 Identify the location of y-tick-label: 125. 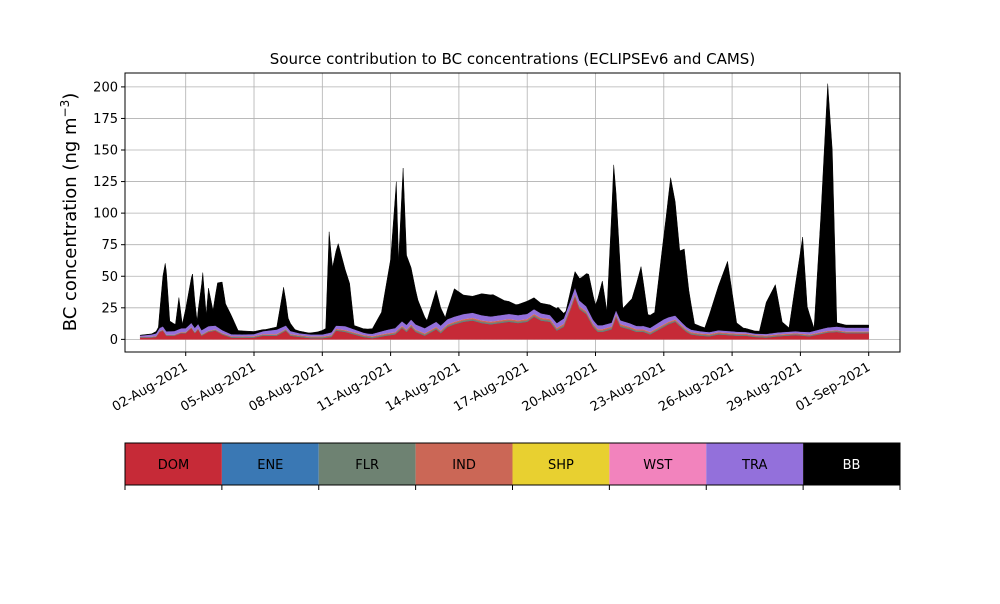
(105, 182).